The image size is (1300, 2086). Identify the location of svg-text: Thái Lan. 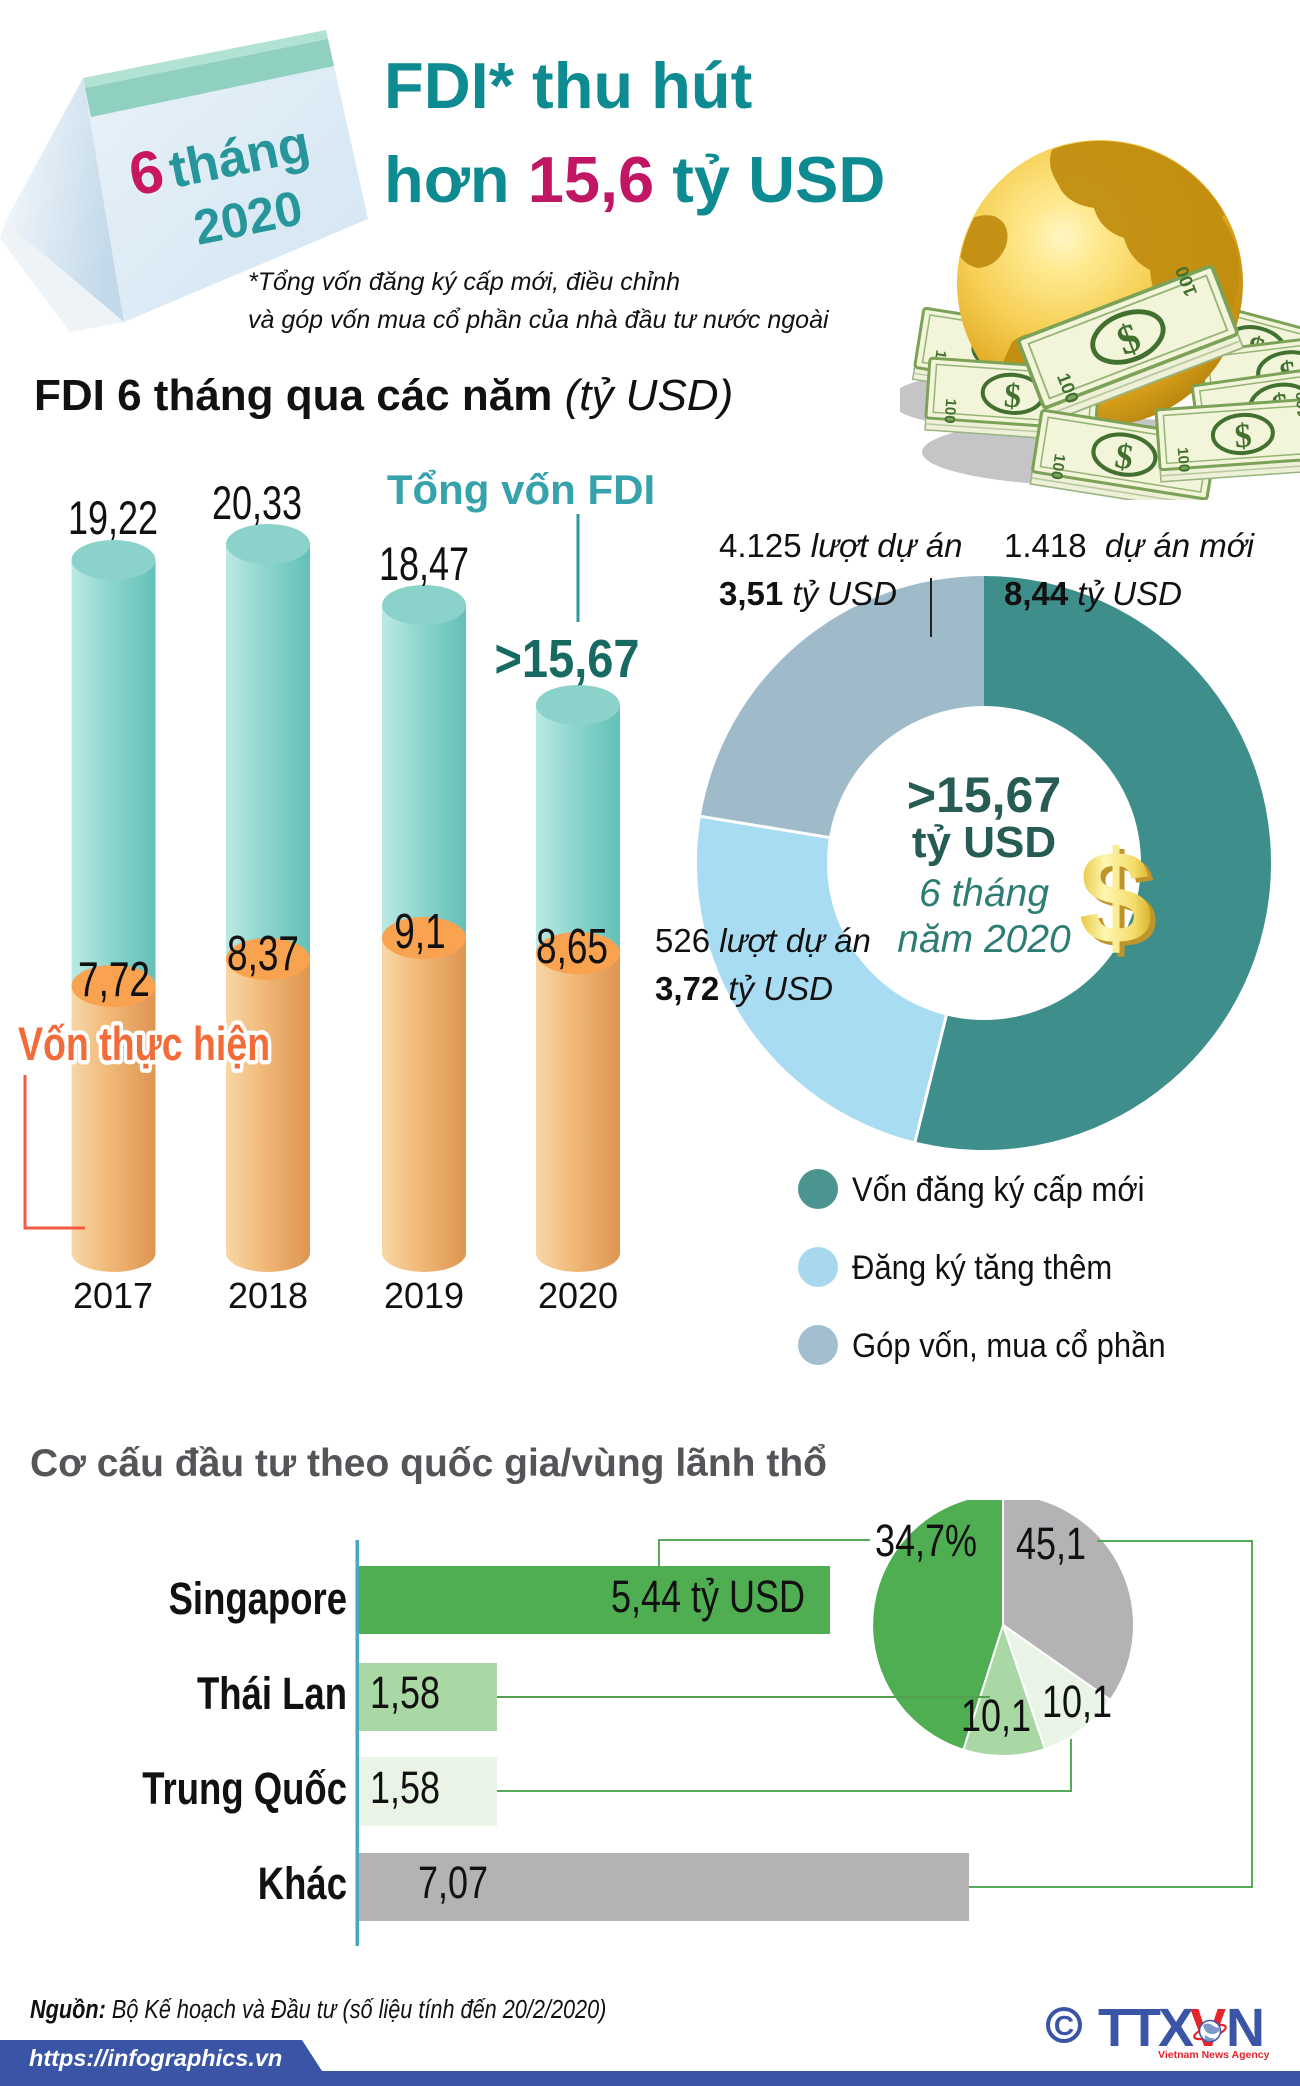
(272, 1693).